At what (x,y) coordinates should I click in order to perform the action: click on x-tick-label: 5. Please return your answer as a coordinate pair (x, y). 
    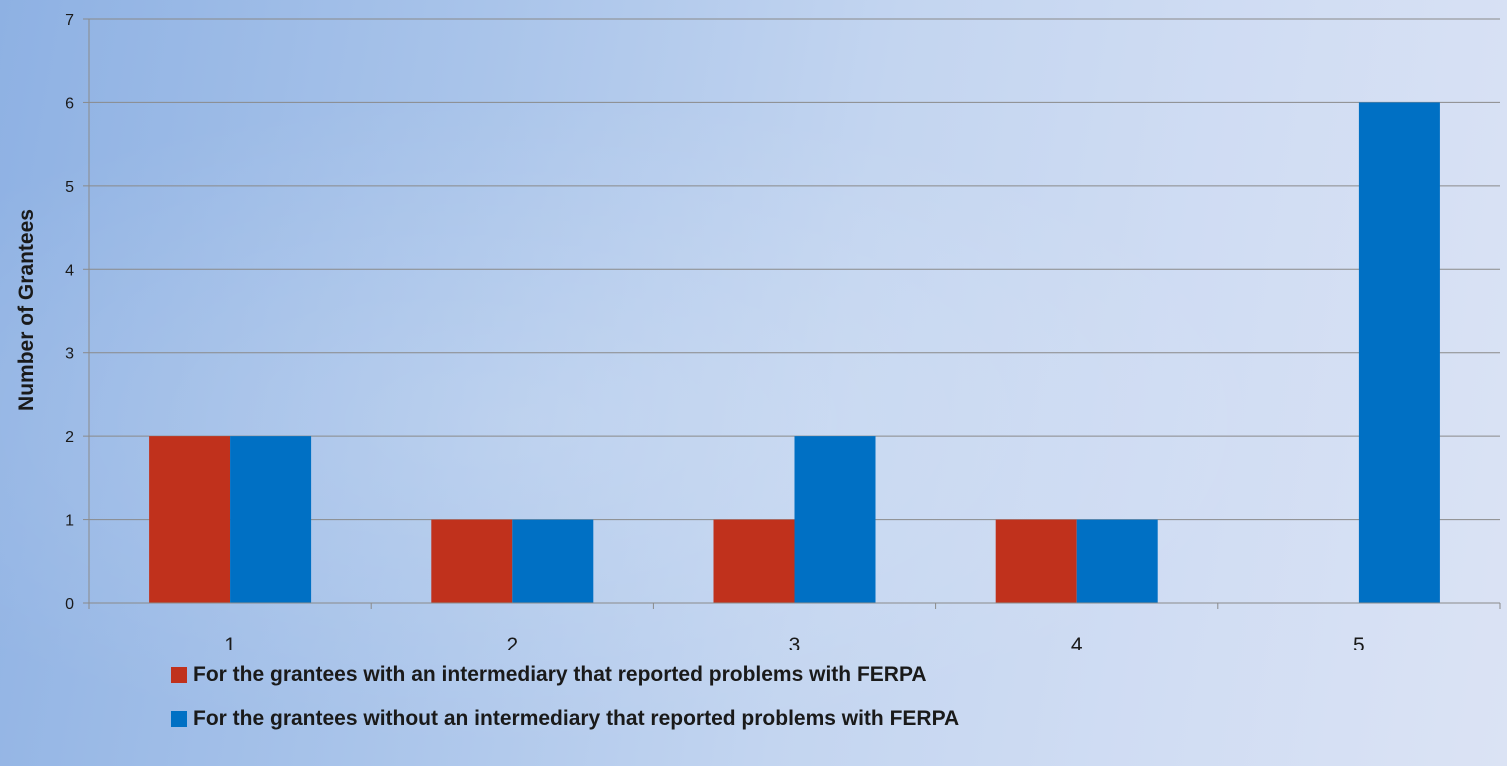
    Looking at the image, I should click on (1359, 642).